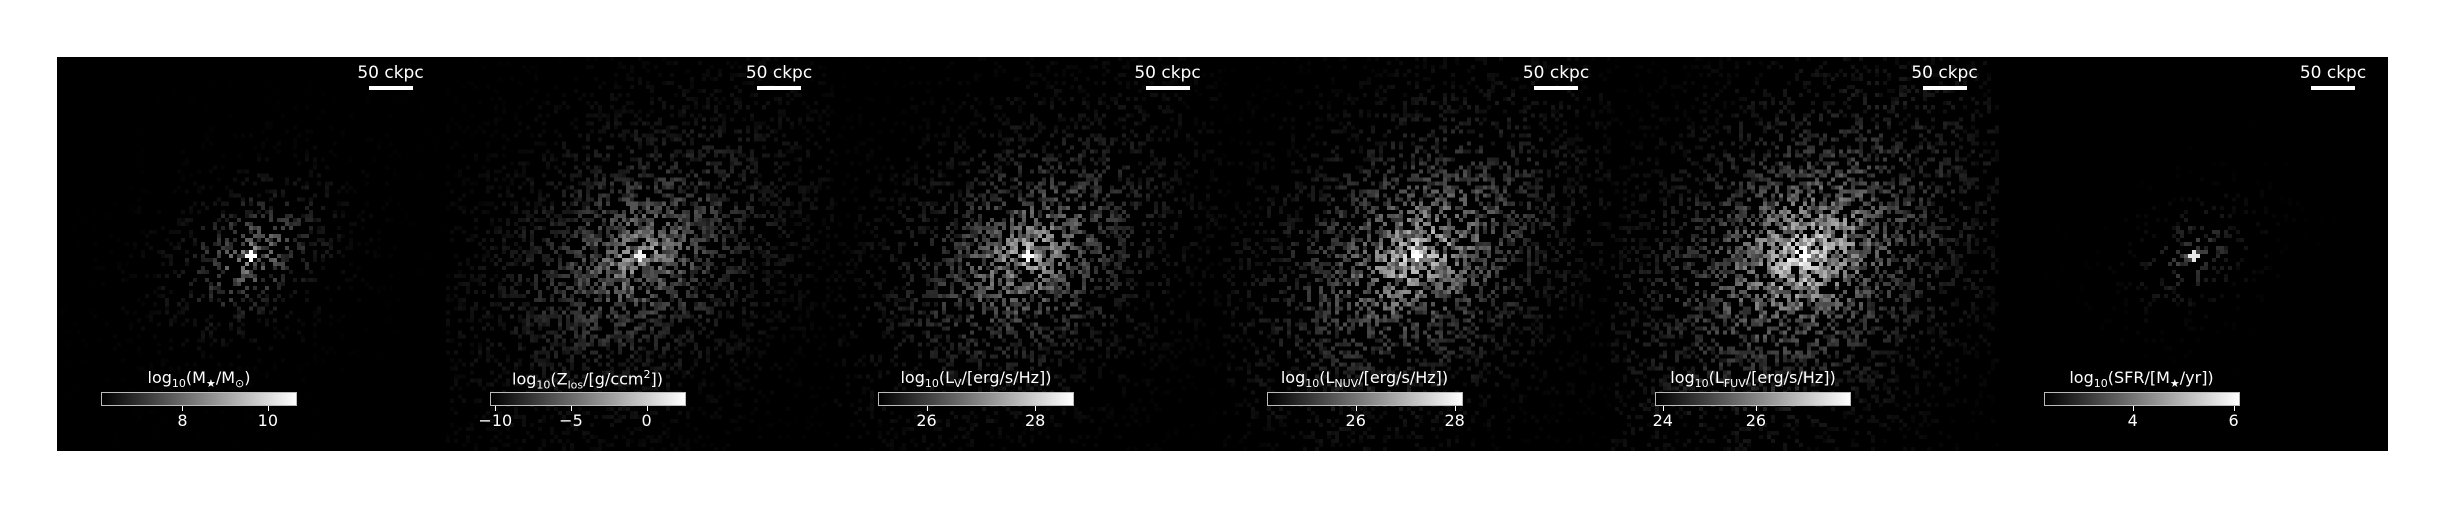 The image size is (2444, 507). I want to click on colorbar-label: log10(LV/[erg/s/Hz]), so click(976, 379).